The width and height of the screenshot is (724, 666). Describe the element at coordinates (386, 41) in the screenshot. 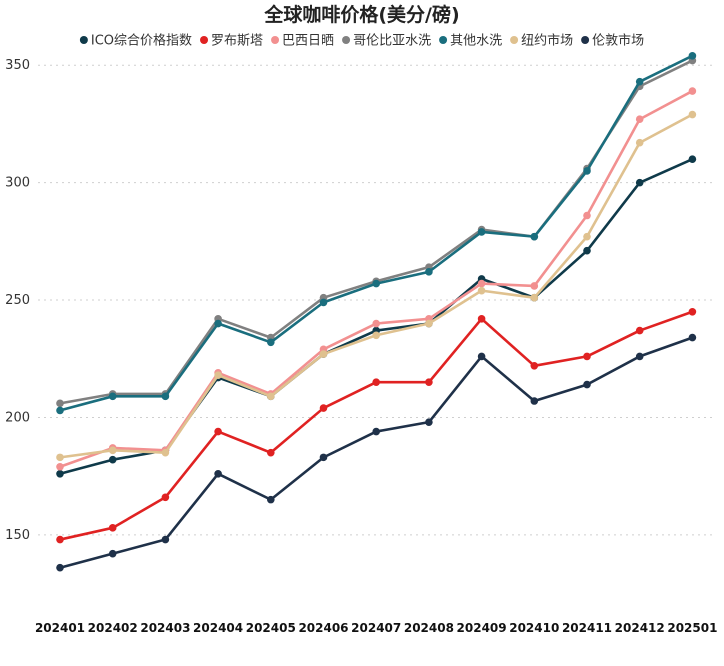

I see `legend-item: 哥伦比亚水洗` at that location.